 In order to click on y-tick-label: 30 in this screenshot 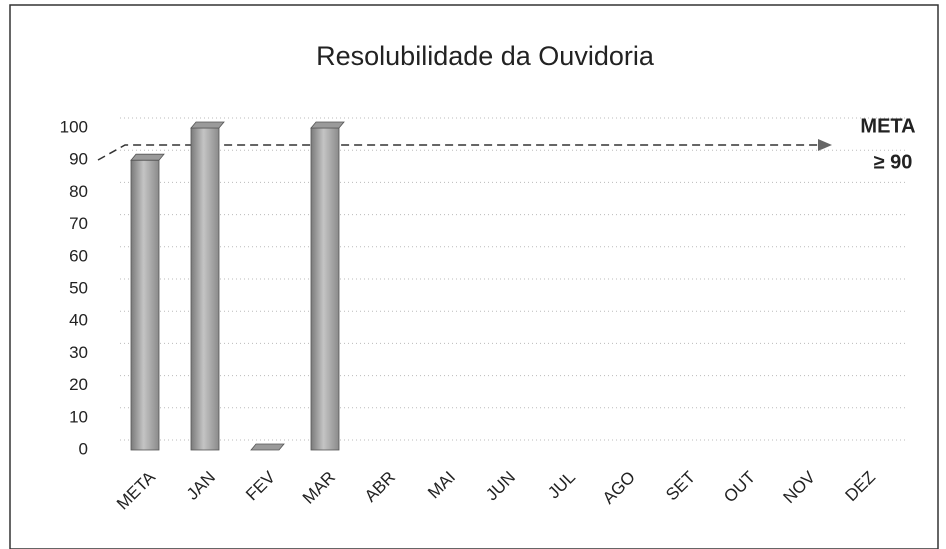, I will do `click(78, 352)`.